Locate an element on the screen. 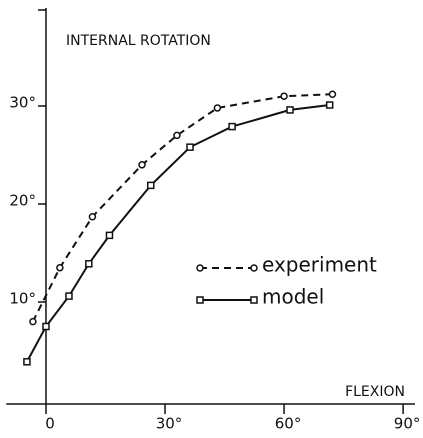 The image size is (423, 438). x-tick-label: 90° is located at coordinates (407, 424).